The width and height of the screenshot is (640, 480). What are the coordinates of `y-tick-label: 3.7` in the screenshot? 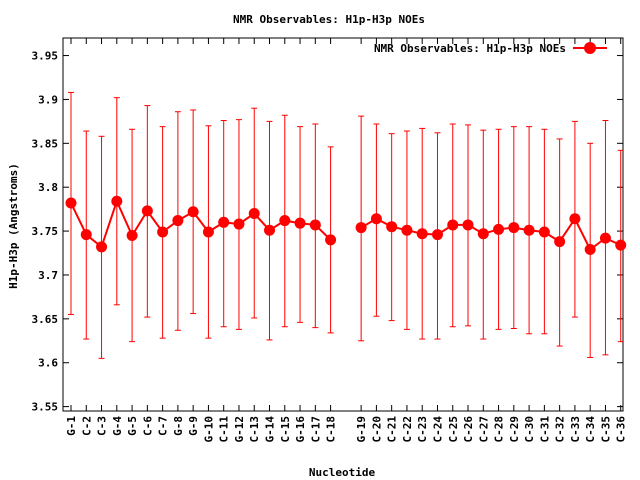 It's located at (48, 275).